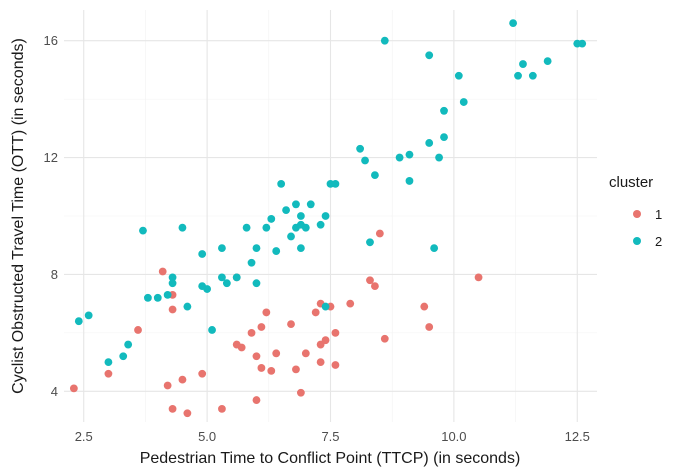  What do you see at coordinates (453, 436) in the screenshot?
I see `x-tick-label: 10.0` at bounding box center [453, 436].